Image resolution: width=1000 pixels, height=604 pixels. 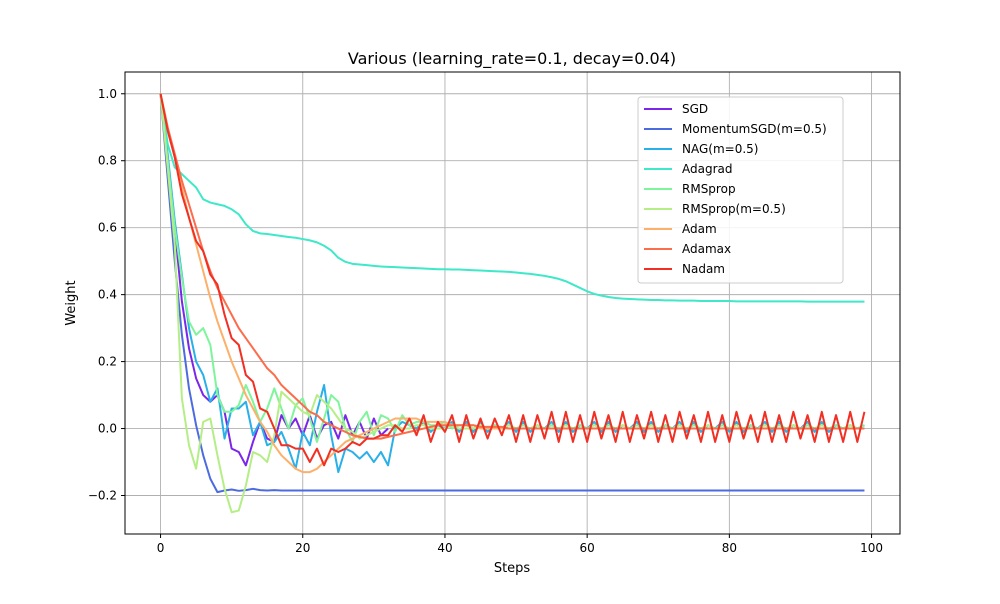 What do you see at coordinates (587, 548) in the screenshot?
I see `x-tick-label: 60` at bounding box center [587, 548].